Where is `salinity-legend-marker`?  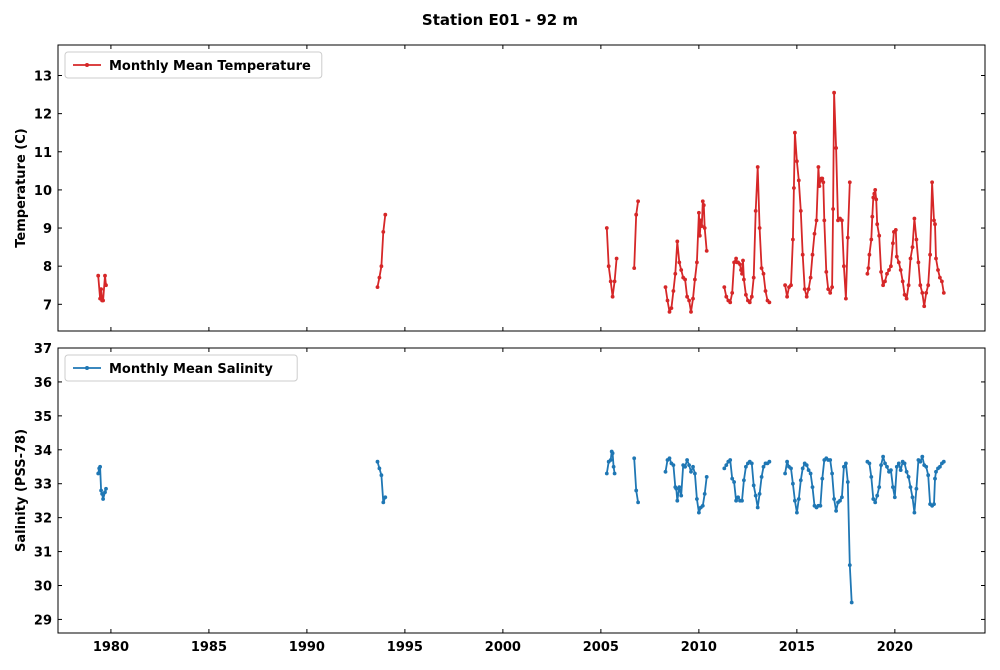 salinity-legend-marker is located at coordinates (87, 368).